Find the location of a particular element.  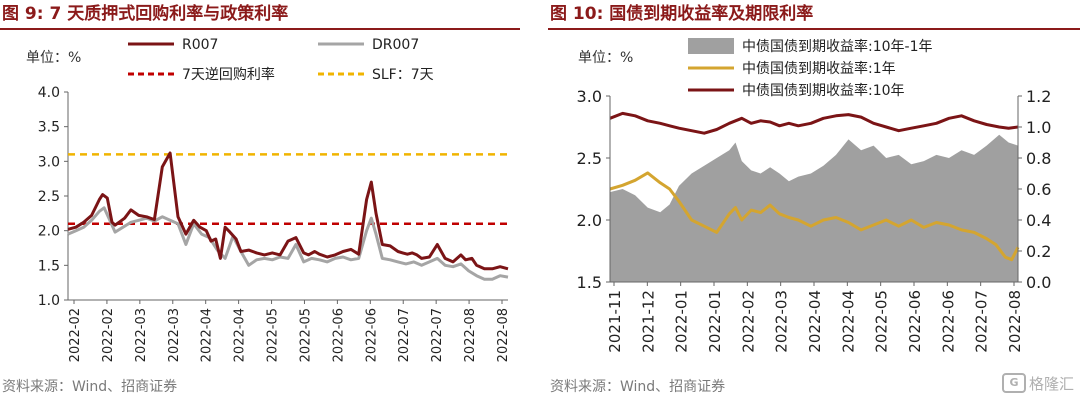

y-right-tick-label: 1.0 is located at coordinates (1038, 127).